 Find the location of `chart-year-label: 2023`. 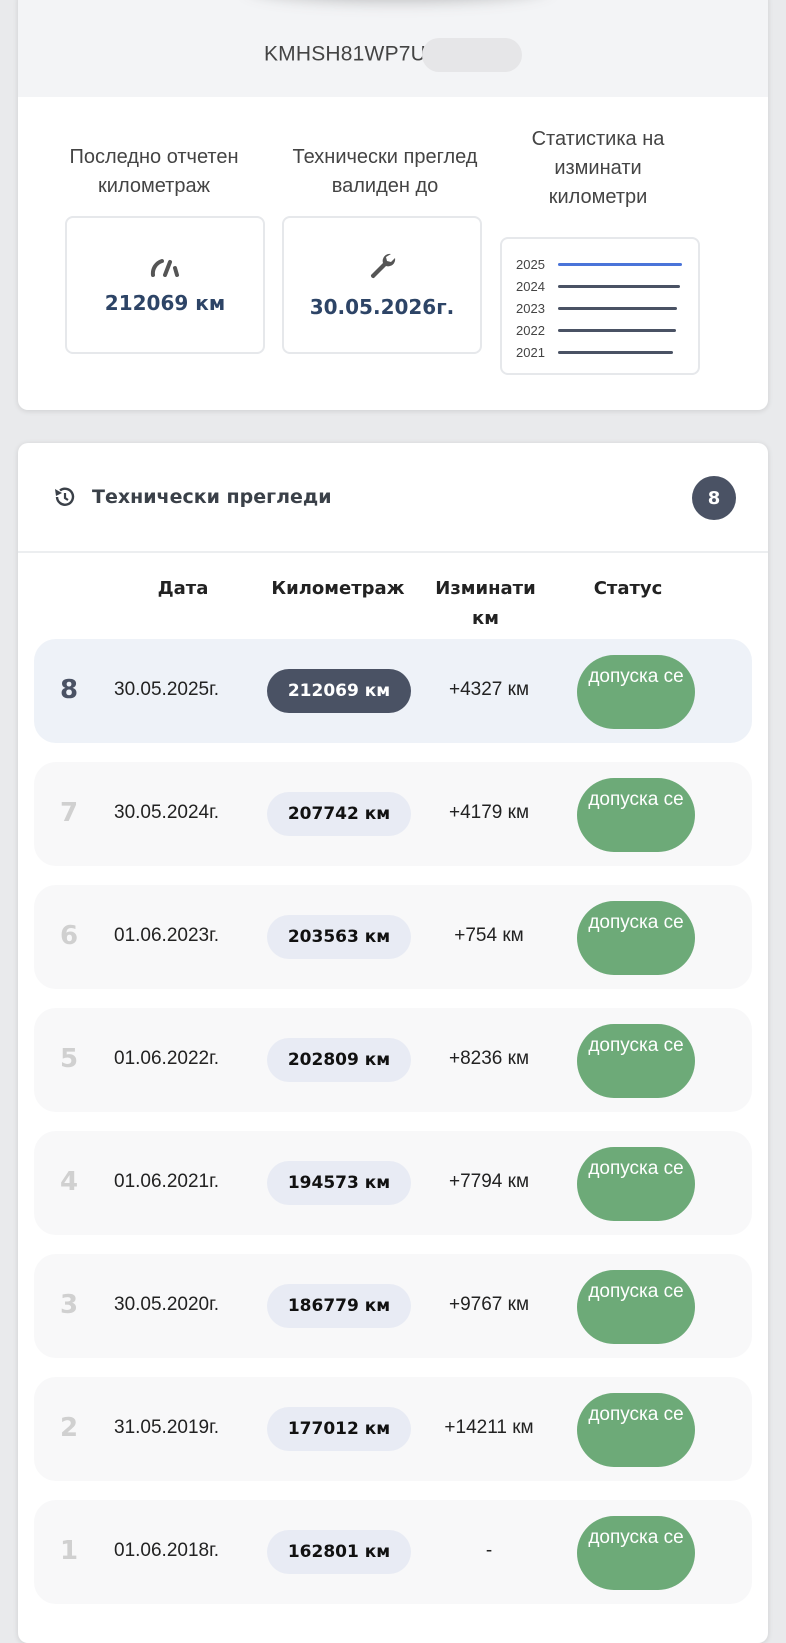

chart-year-label: 2023 is located at coordinates (530, 308).